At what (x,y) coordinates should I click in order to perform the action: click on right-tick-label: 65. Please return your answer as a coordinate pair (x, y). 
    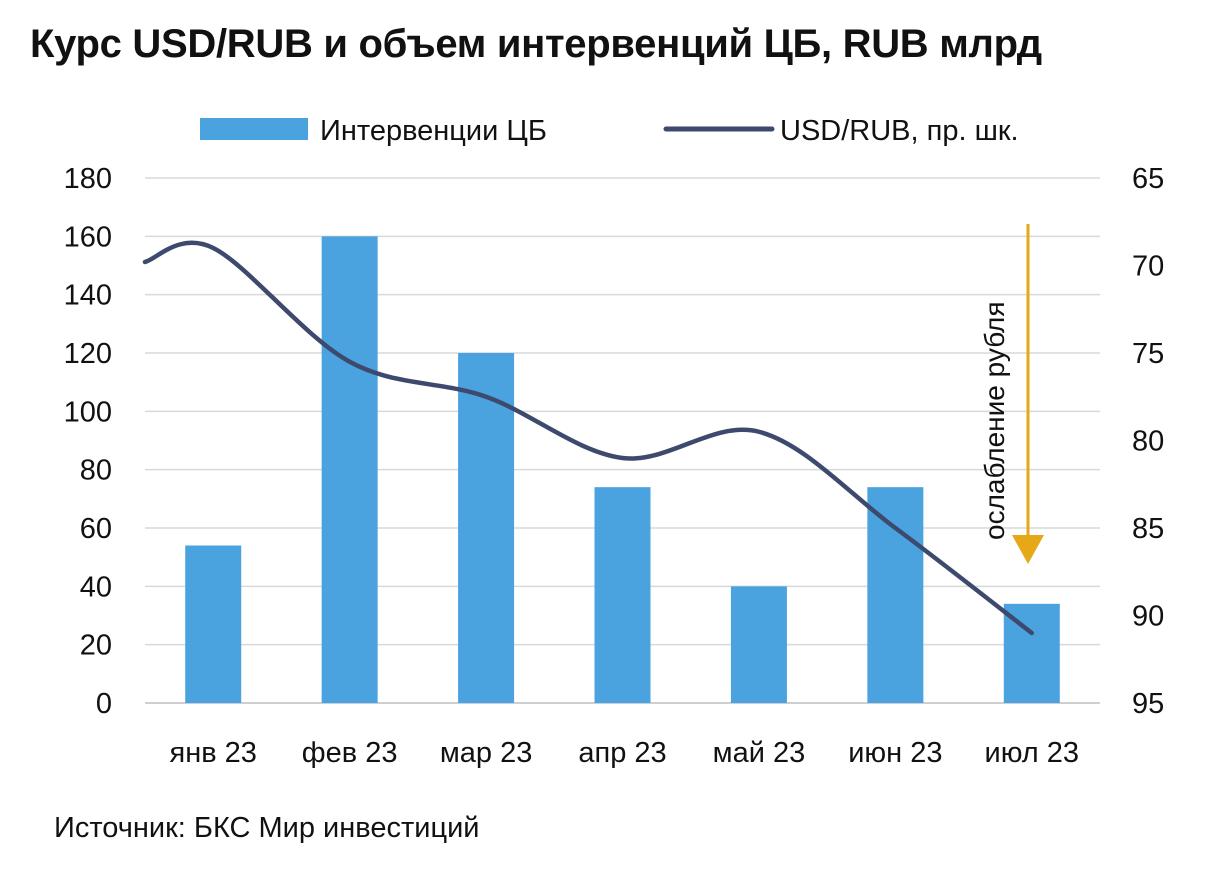
    Looking at the image, I should click on (1148, 179).